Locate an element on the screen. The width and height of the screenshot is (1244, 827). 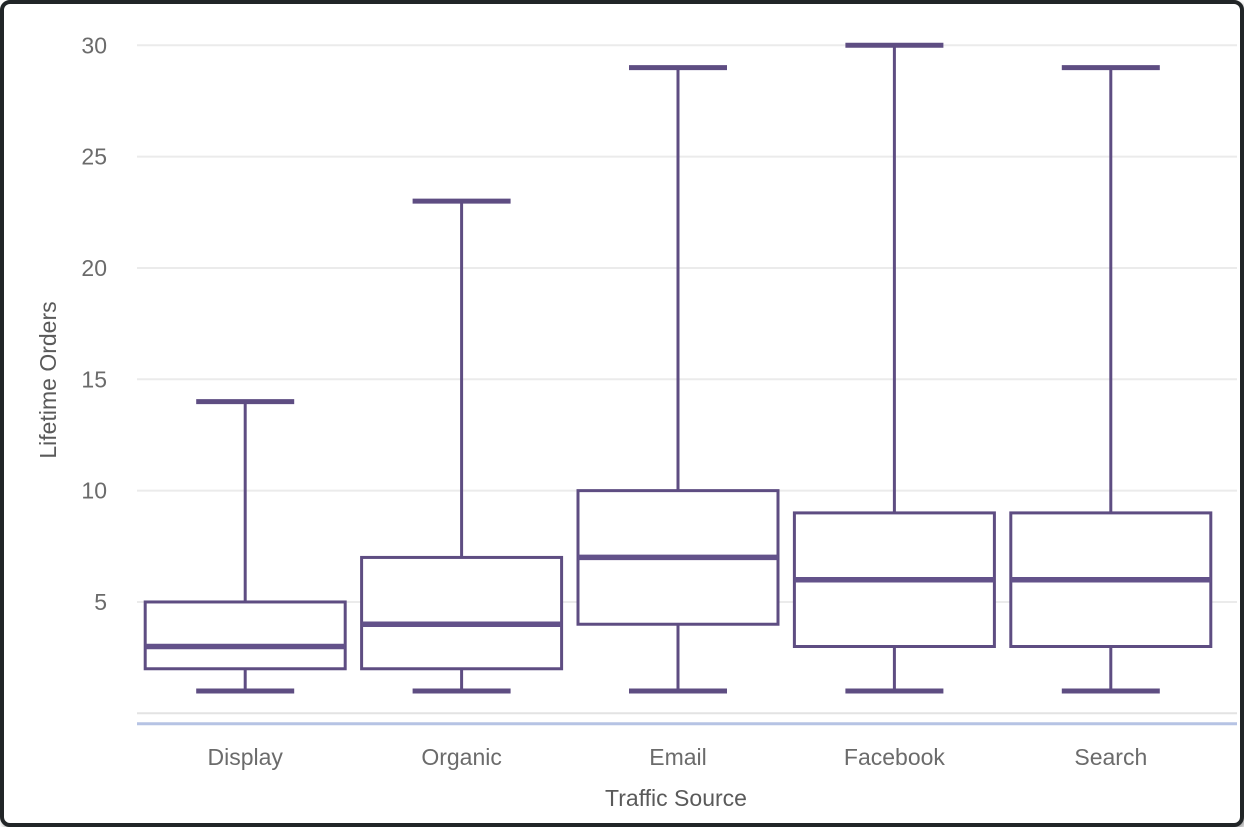
y-tick-label: 20 is located at coordinates (94, 268).